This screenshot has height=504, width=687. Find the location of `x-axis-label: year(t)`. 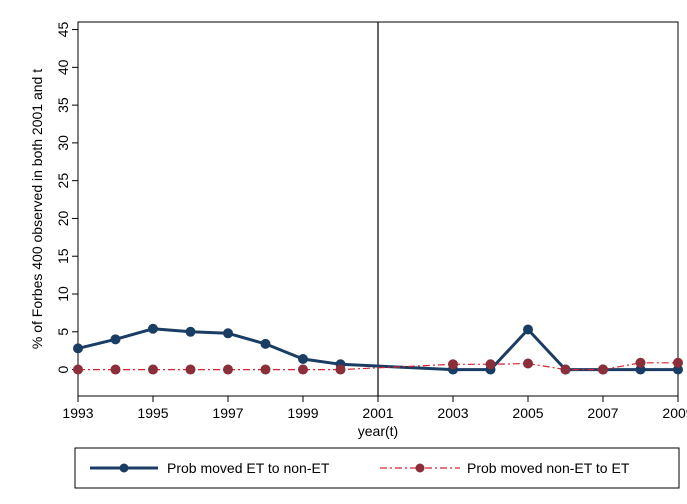

x-axis-label: year(t) is located at coordinates (378, 431).